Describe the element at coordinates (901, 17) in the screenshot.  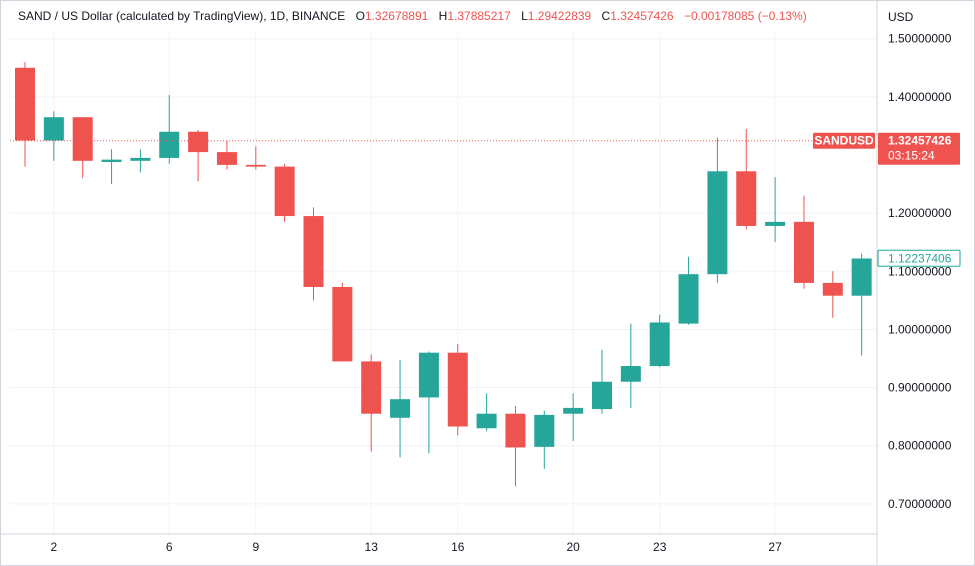
I see `currency-label: USD` at that location.